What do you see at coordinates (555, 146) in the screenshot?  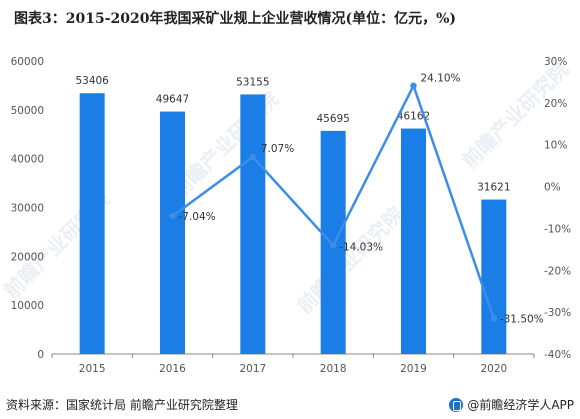 I see `right-tick-label: 10%` at bounding box center [555, 146].